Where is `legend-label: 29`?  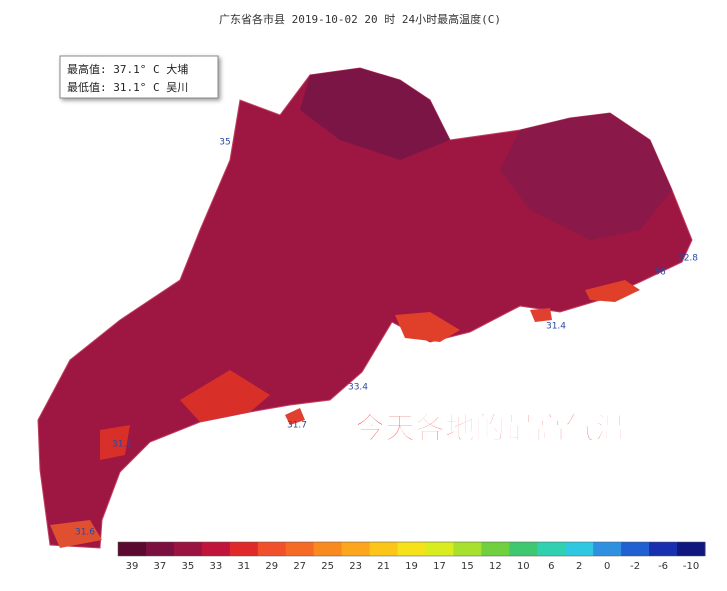 legend-label: 29 is located at coordinates (271, 566).